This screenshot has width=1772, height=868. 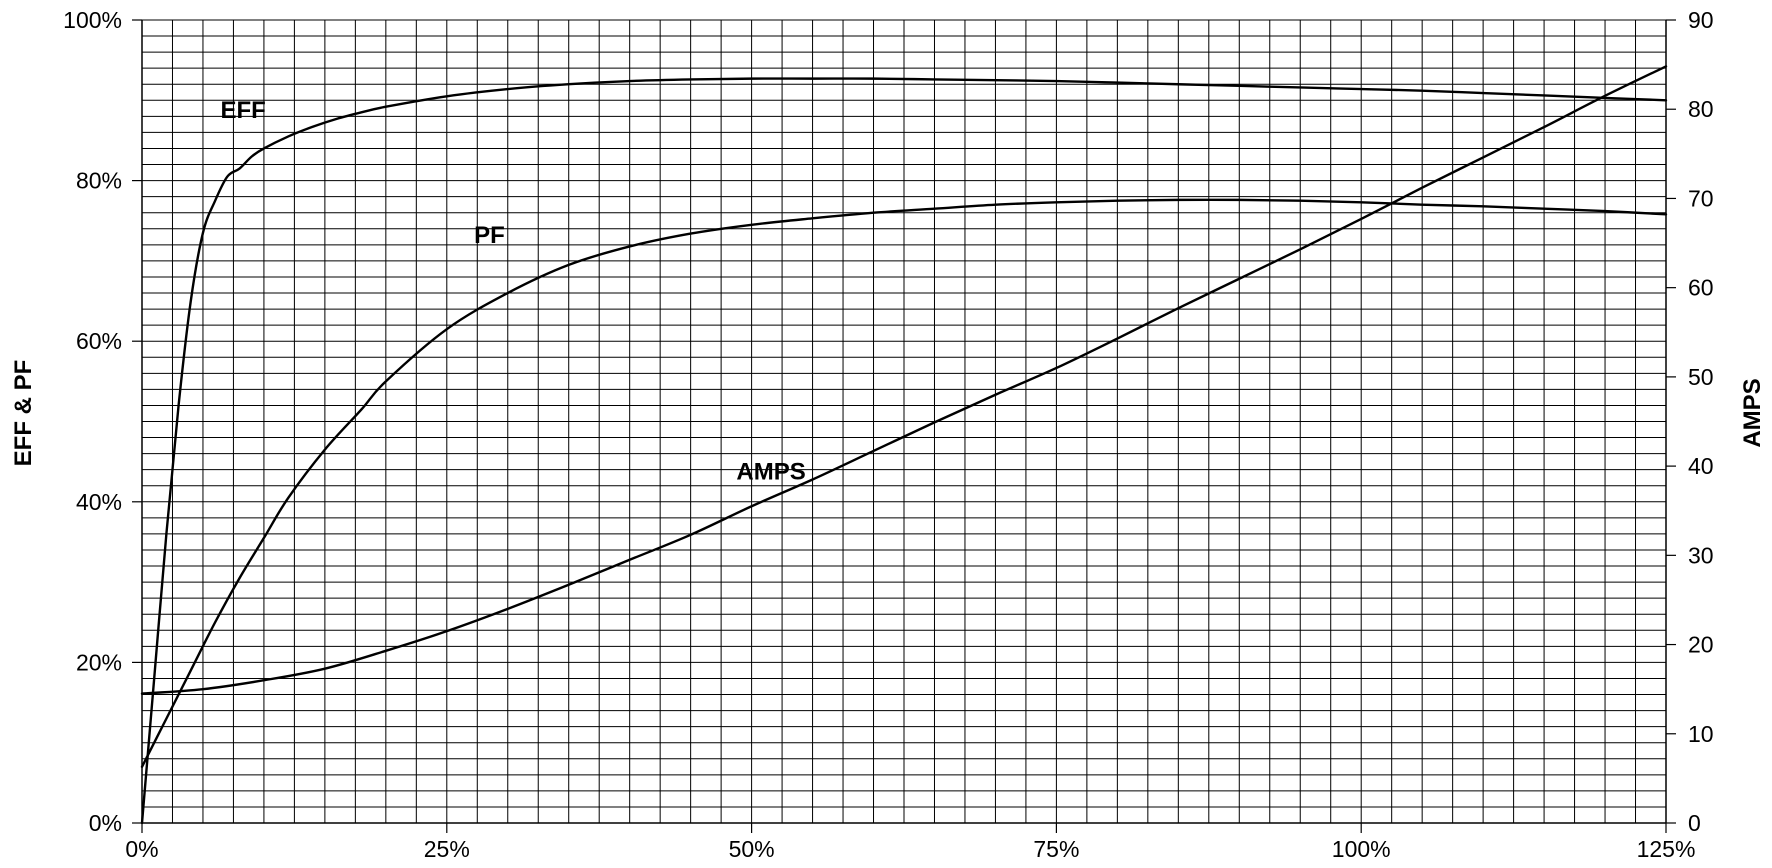 What do you see at coordinates (99, 181) in the screenshot?
I see `y-tick-label-left: 80%` at bounding box center [99, 181].